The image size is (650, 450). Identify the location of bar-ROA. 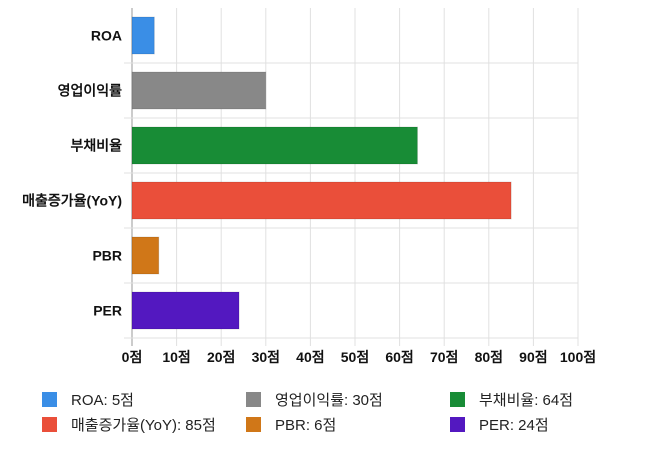
(143, 35).